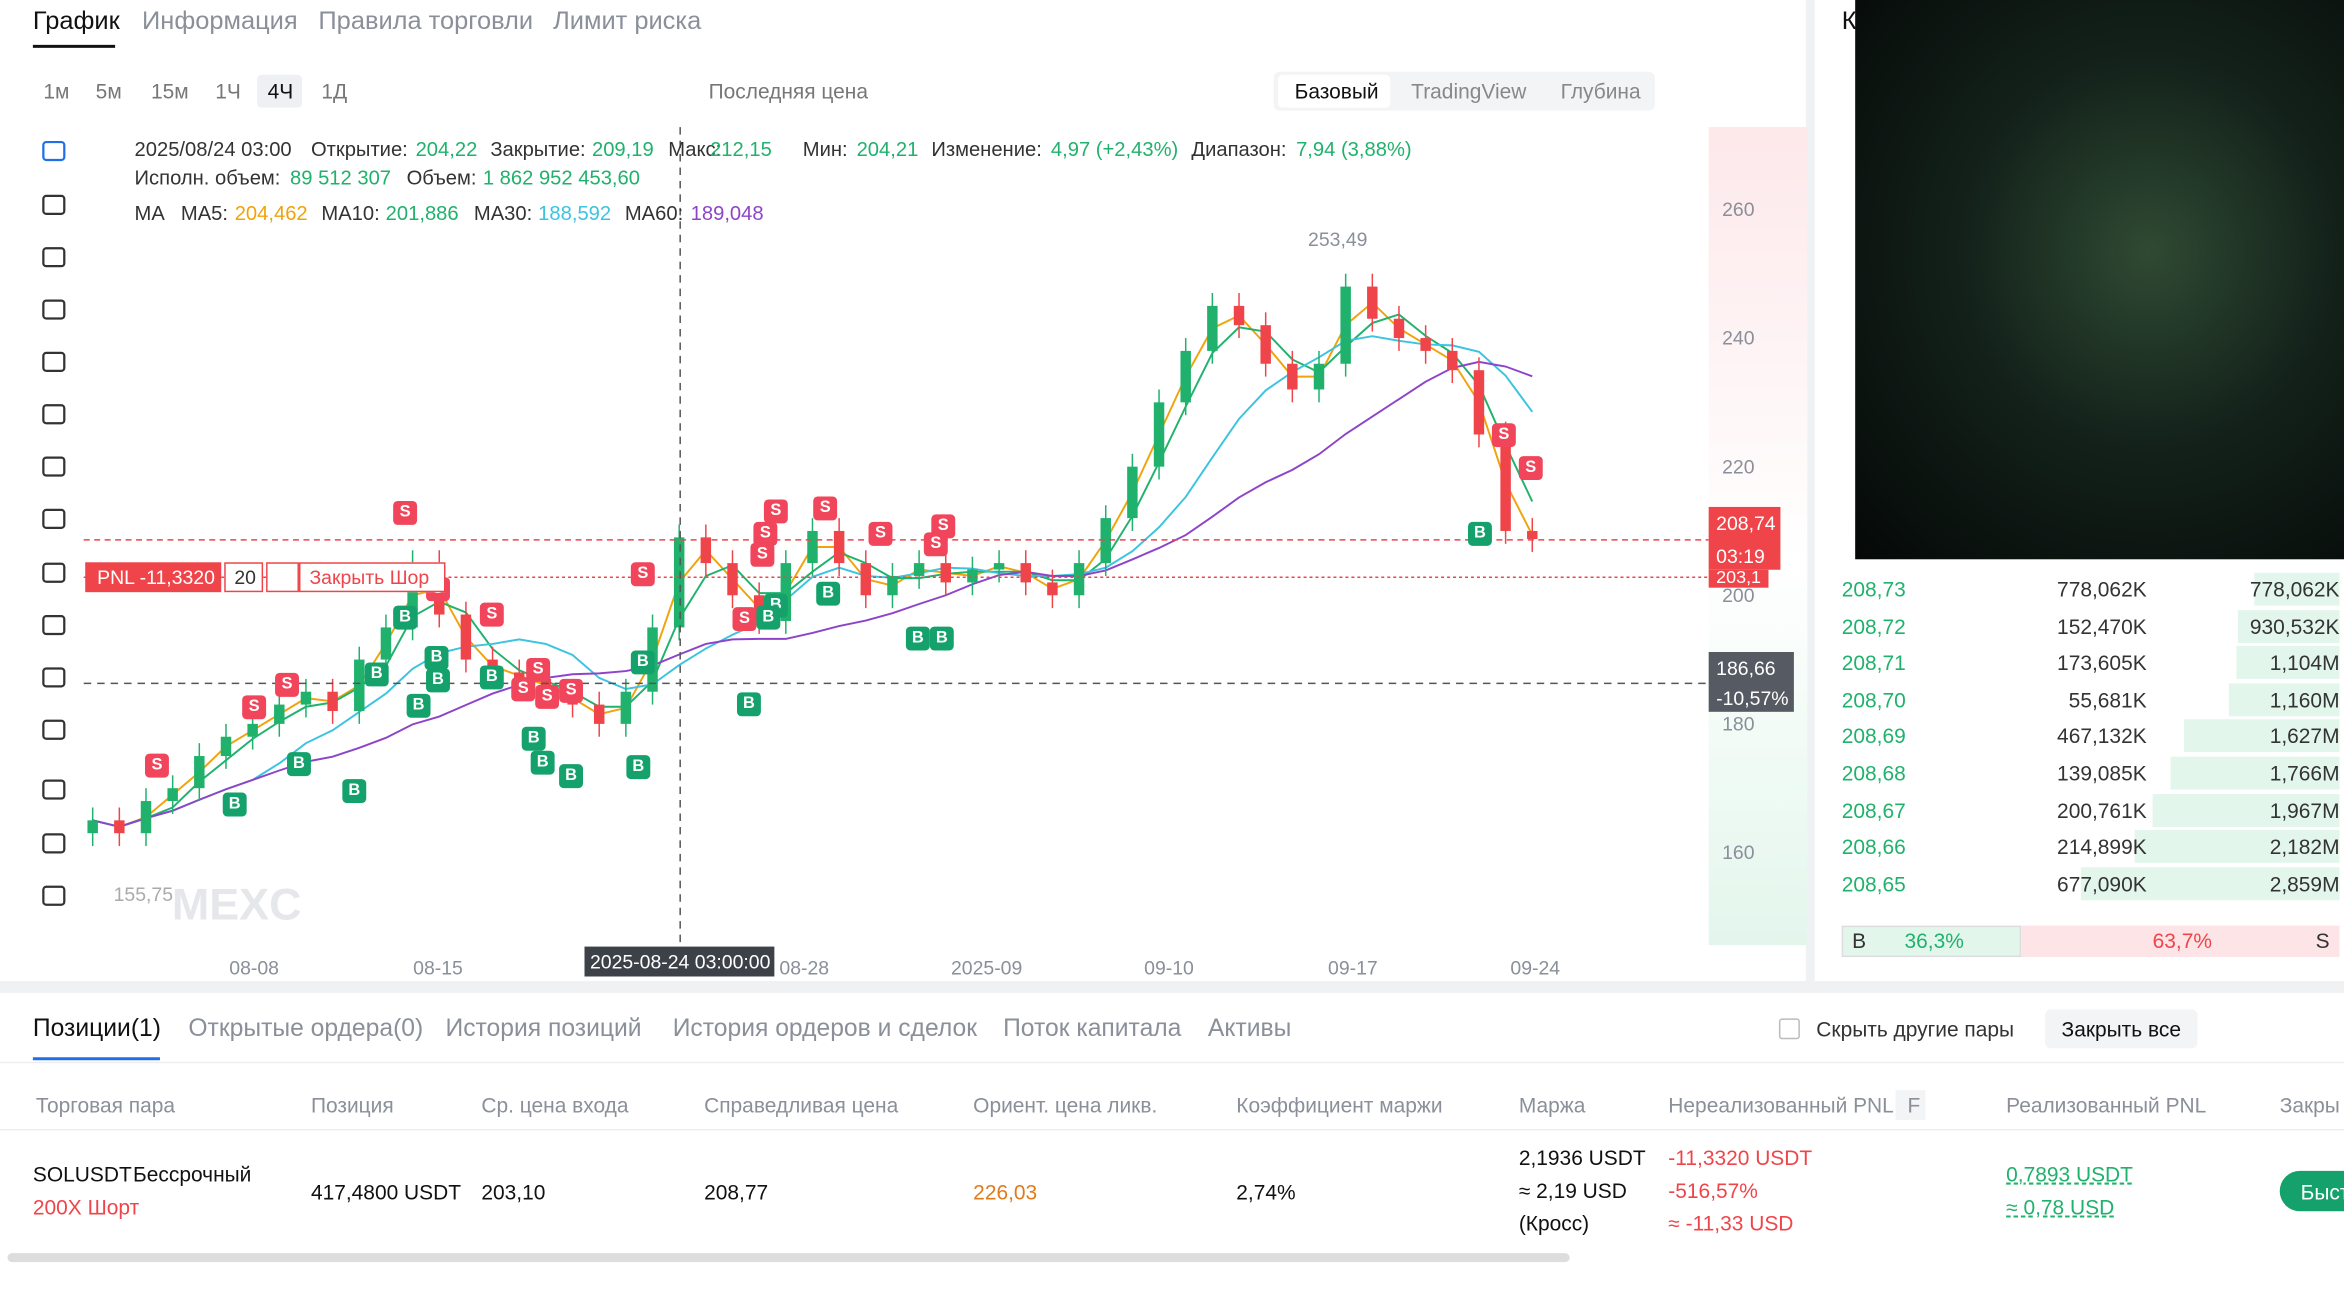 This screenshot has width=2344, height=1304. I want to click on price-type: Последняя цена, so click(788, 91).